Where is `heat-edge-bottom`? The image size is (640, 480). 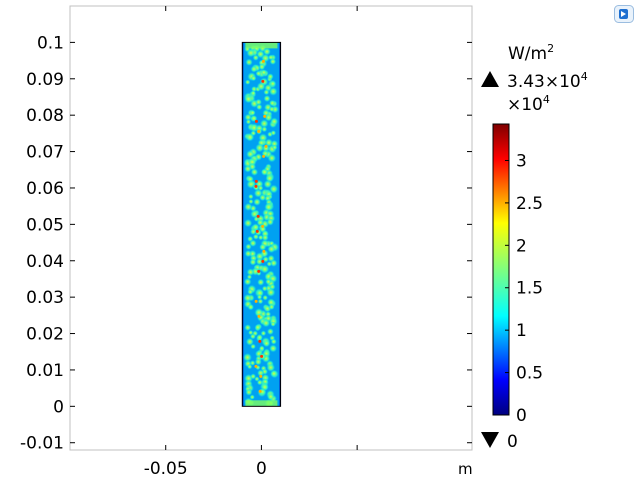 heat-edge-bottom is located at coordinates (261, 403).